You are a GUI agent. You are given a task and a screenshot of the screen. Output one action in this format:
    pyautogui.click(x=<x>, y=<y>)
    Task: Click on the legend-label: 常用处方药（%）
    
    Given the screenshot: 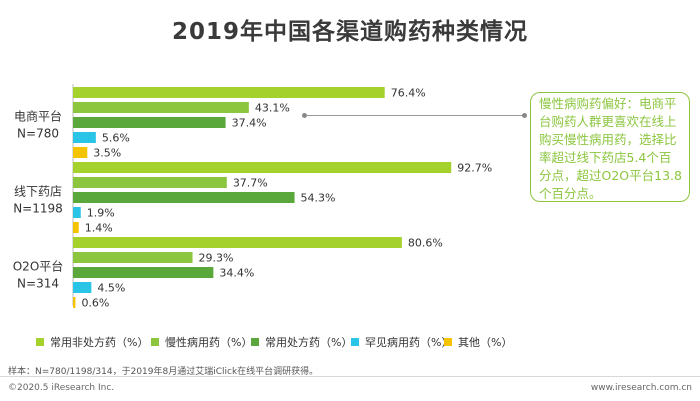 What is the action you would take?
    pyautogui.click(x=309, y=342)
    